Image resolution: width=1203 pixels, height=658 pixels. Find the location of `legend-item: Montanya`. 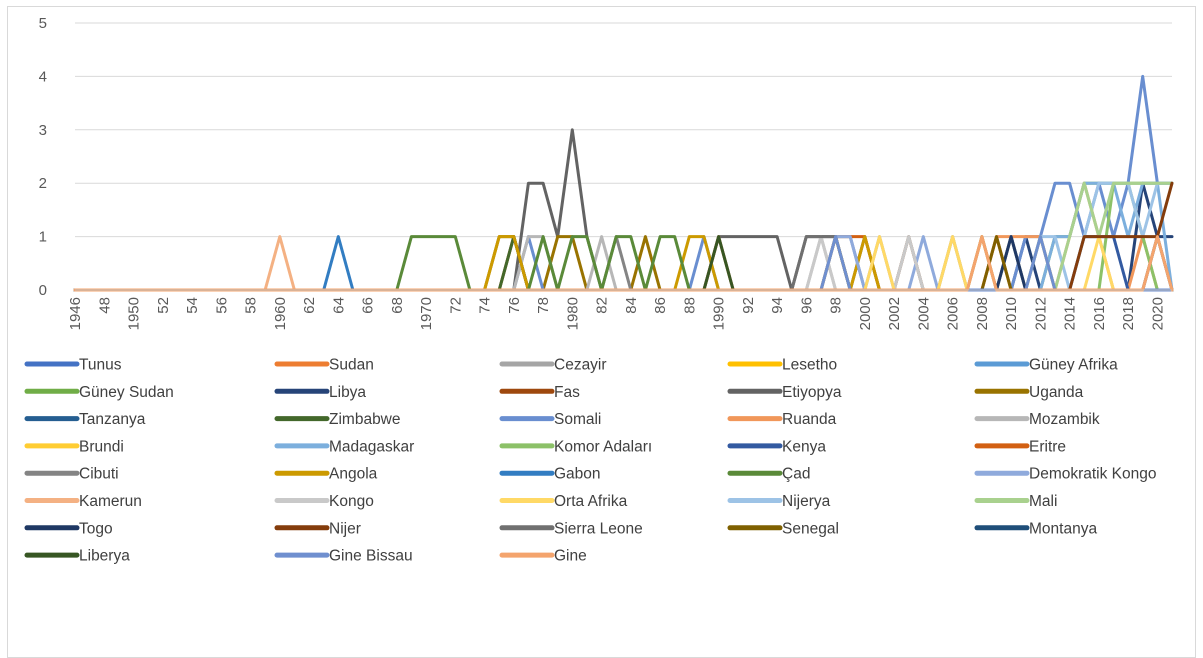

legend-item: Montanya is located at coordinates (1035, 528).